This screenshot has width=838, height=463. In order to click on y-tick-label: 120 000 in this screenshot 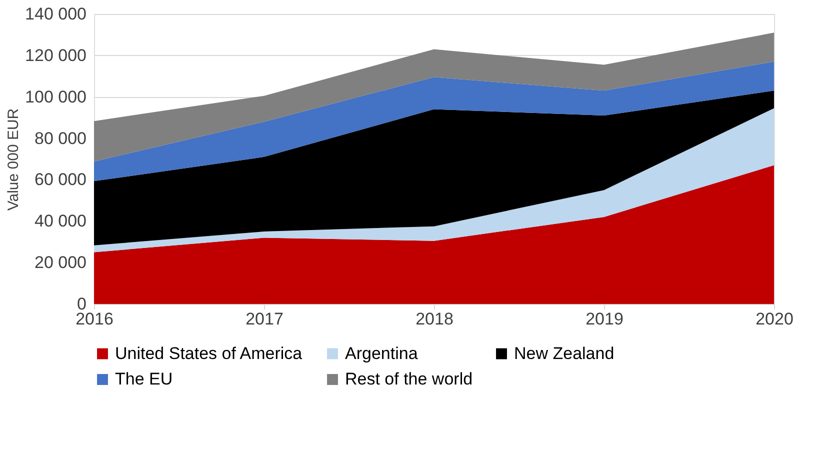, I will do `click(55, 55)`.